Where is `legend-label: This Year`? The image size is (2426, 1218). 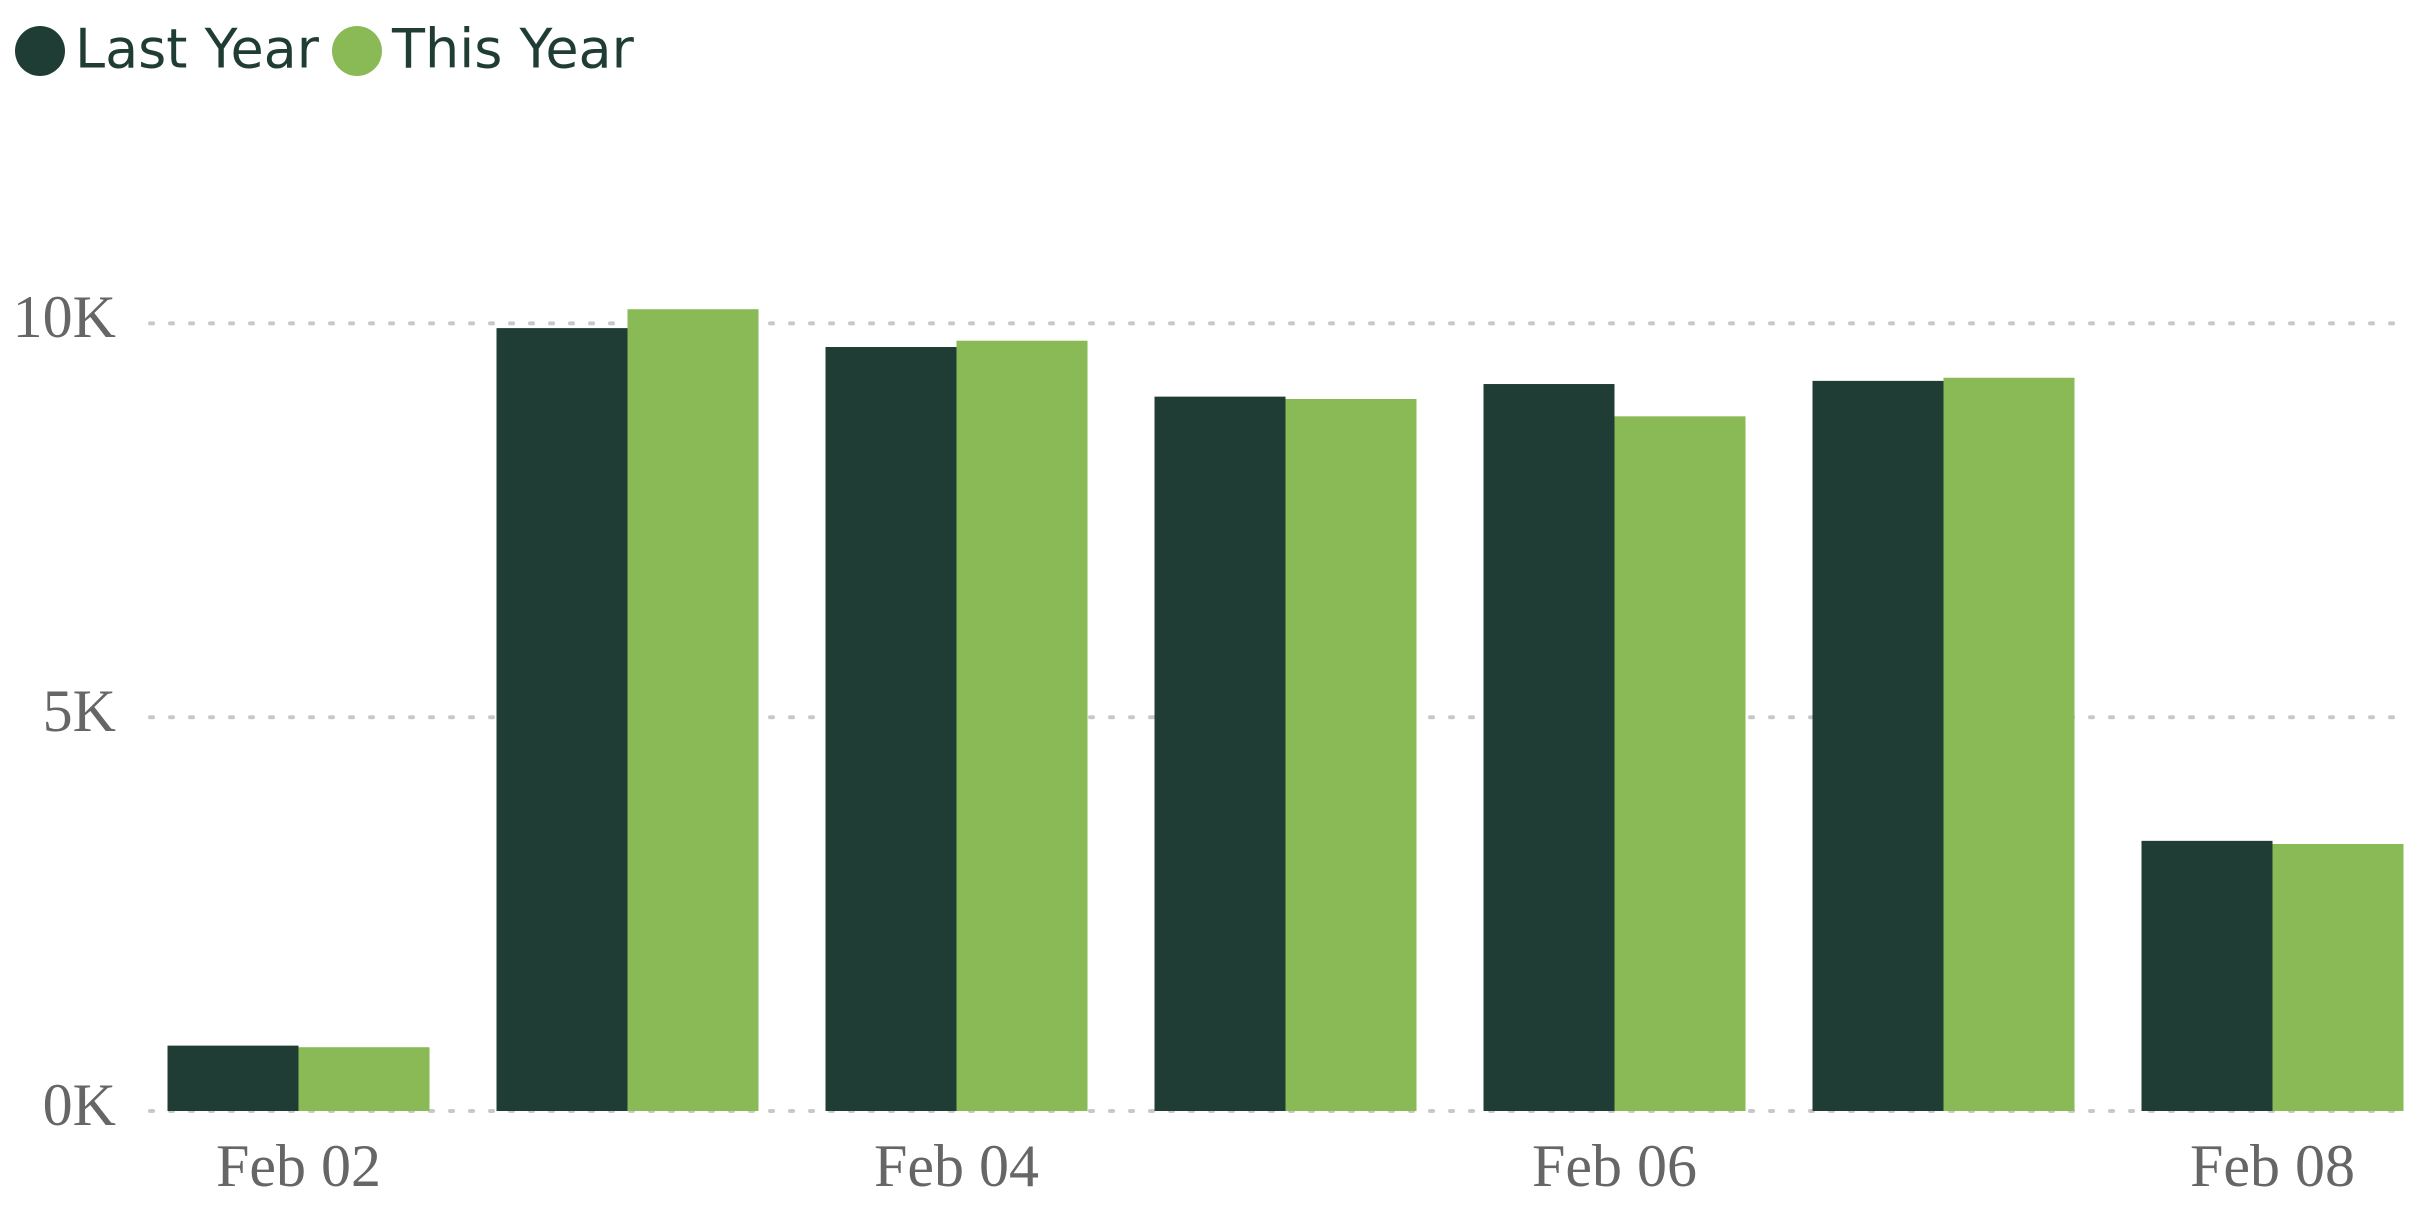
legend-label: This Year is located at coordinates (513, 49).